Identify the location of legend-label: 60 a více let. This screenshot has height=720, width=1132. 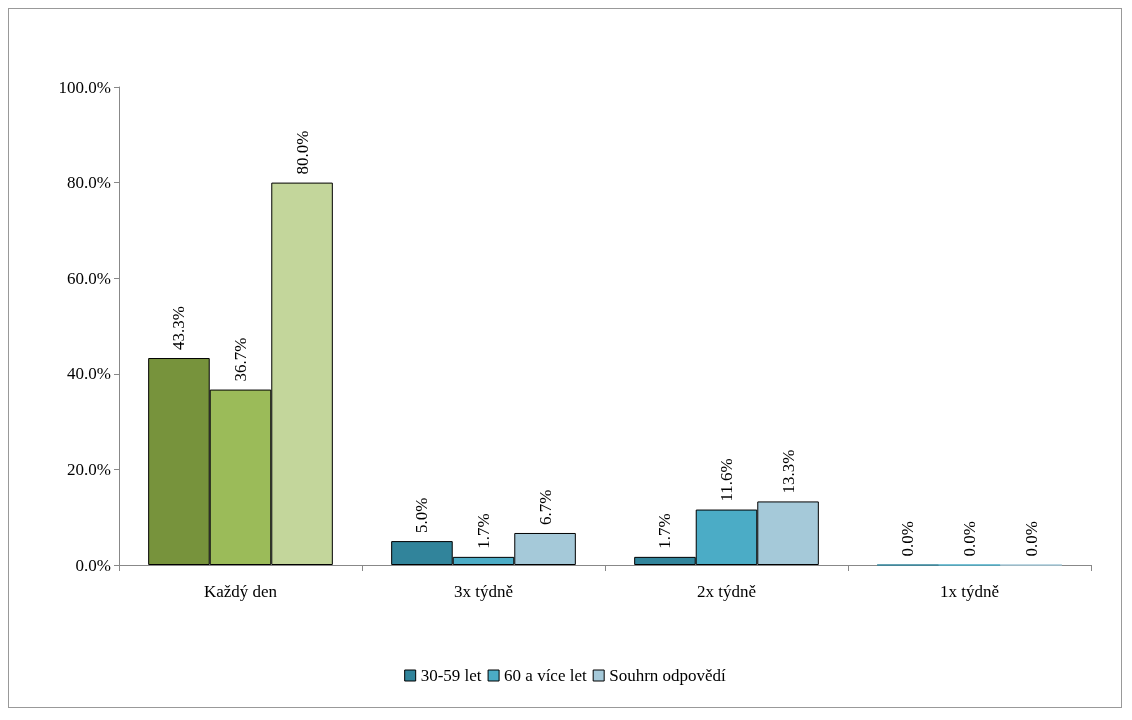
(545, 675).